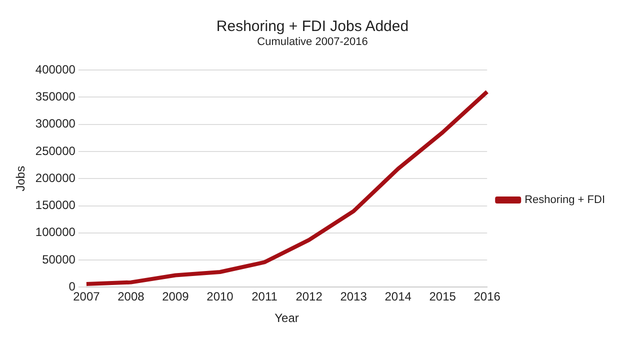 This screenshot has width=625, height=340. Describe the element at coordinates (309, 297) in the screenshot. I see `x-tick-label: 2012` at that location.